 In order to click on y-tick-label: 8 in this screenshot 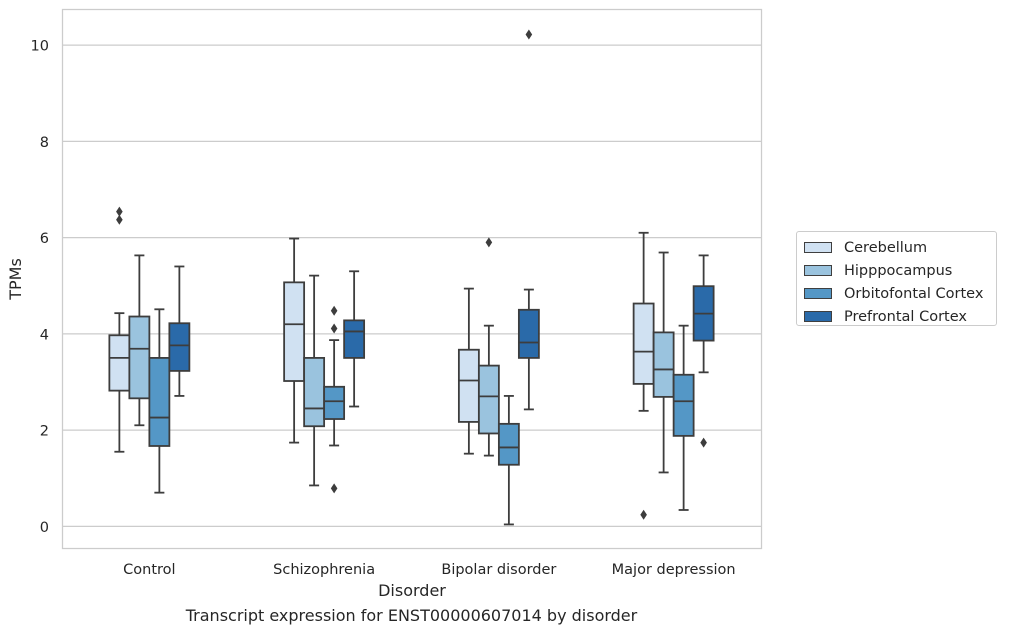, I will do `click(44, 143)`.